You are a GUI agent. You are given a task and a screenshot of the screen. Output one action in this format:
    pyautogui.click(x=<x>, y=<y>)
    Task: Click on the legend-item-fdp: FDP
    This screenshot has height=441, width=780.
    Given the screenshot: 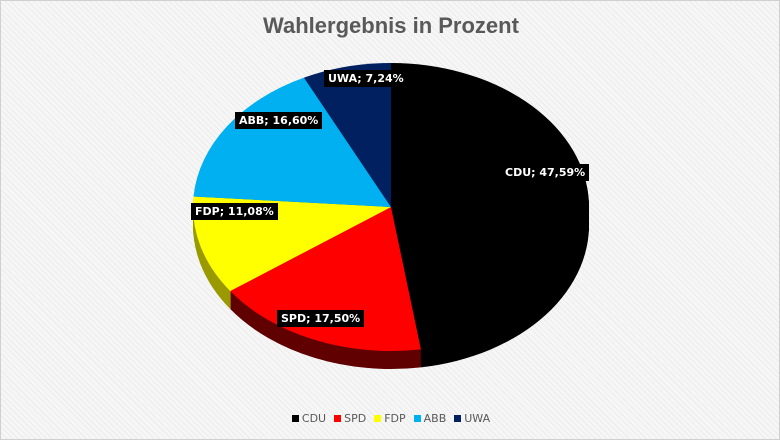 What is the action you would take?
    pyautogui.click(x=390, y=418)
    